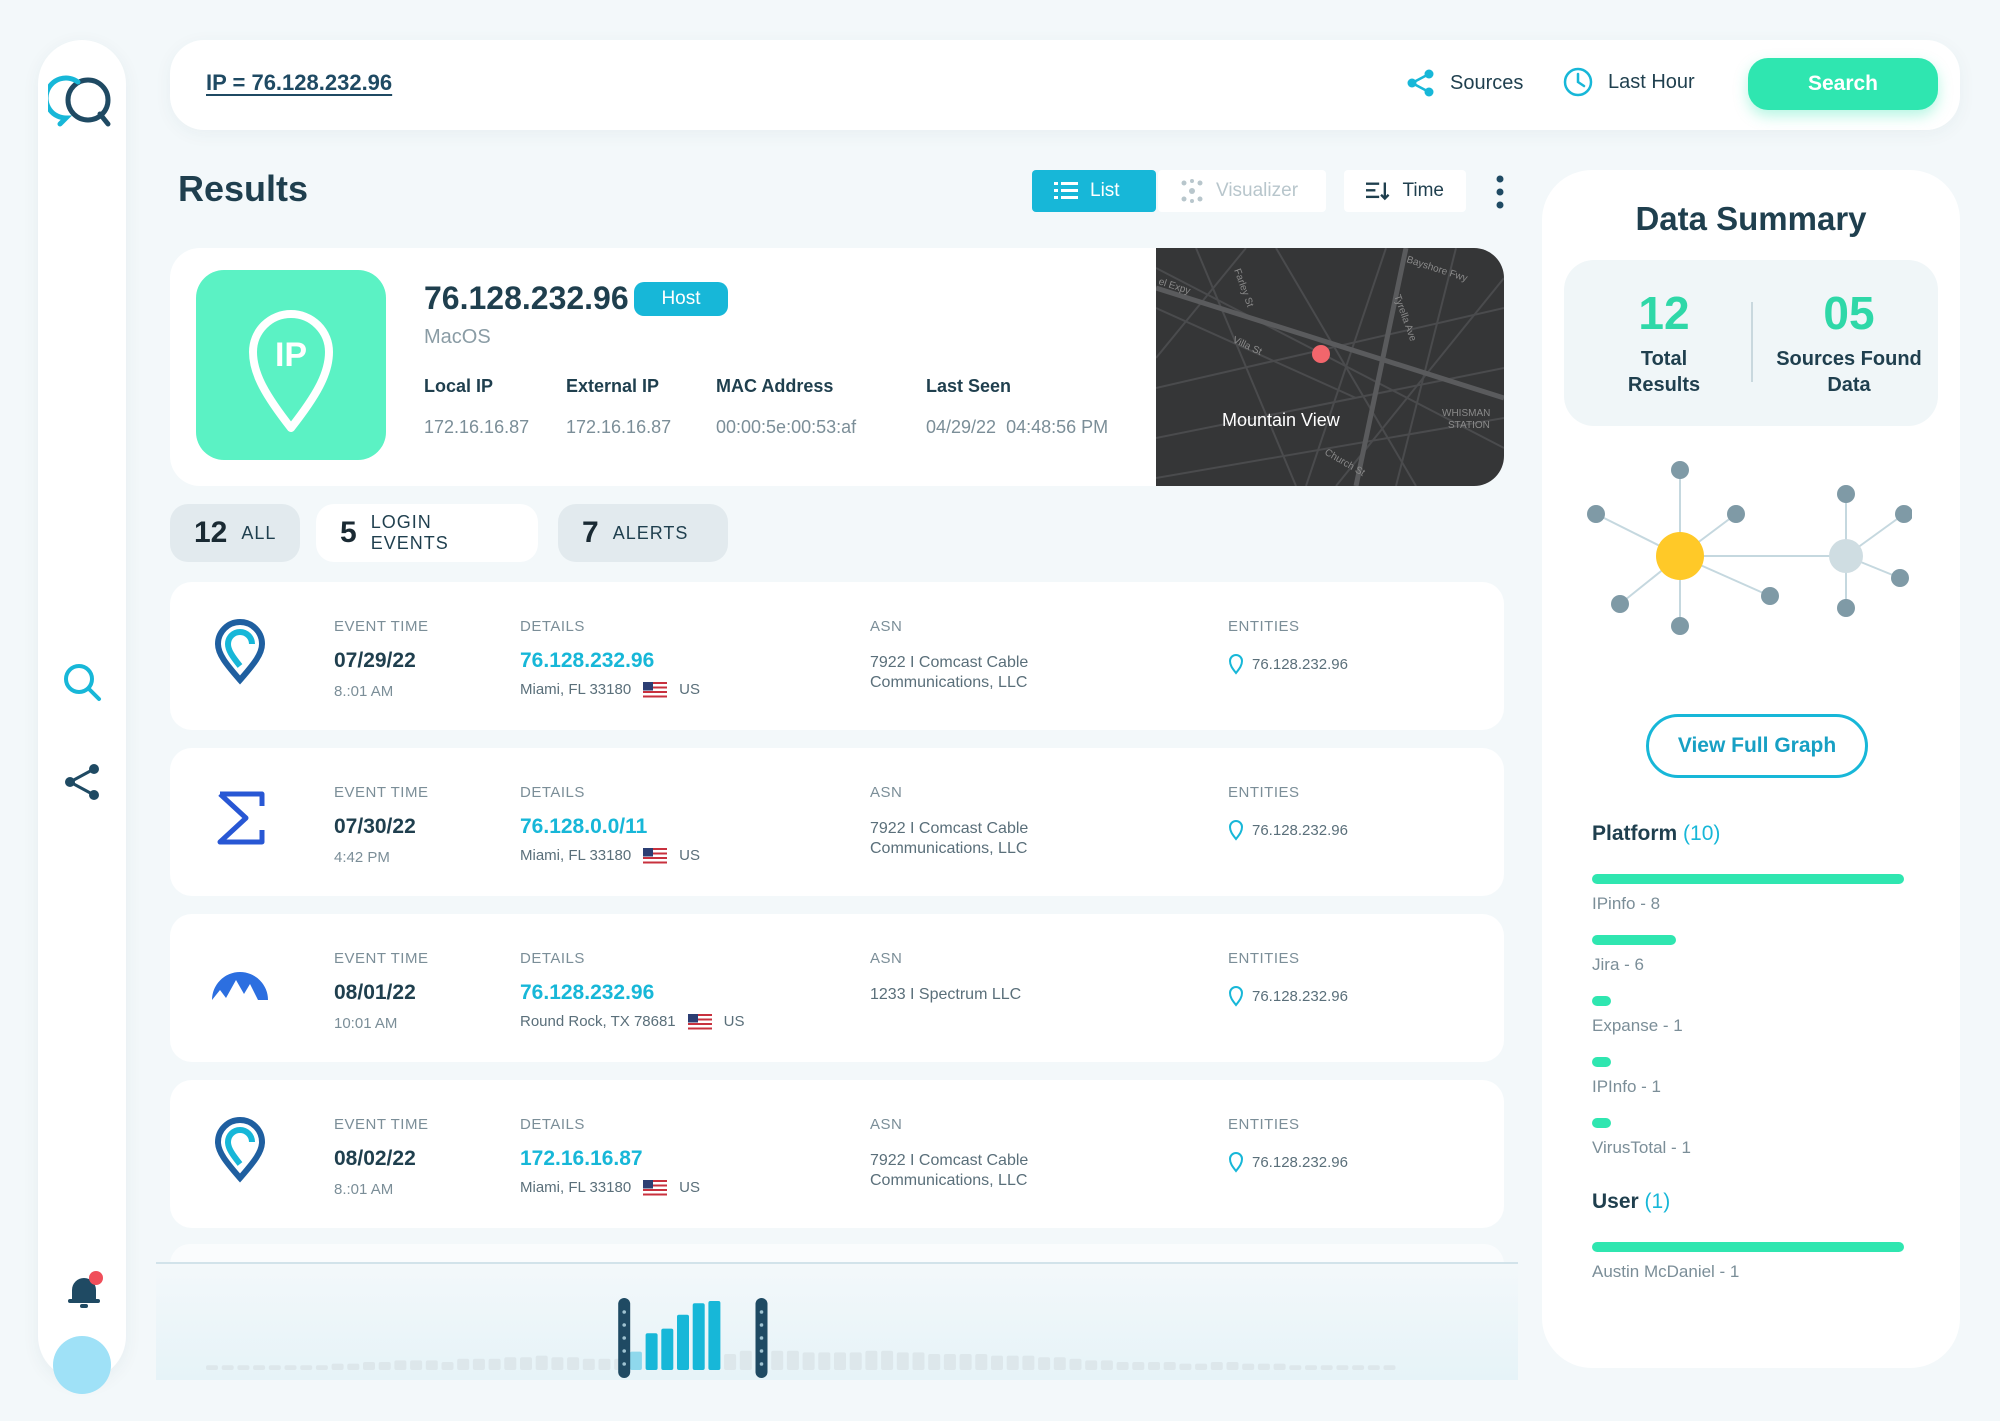 The image size is (2000, 1421). Describe the element at coordinates (613, 386) in the screenshot. I see `external-ip-label: External IP` at that location.